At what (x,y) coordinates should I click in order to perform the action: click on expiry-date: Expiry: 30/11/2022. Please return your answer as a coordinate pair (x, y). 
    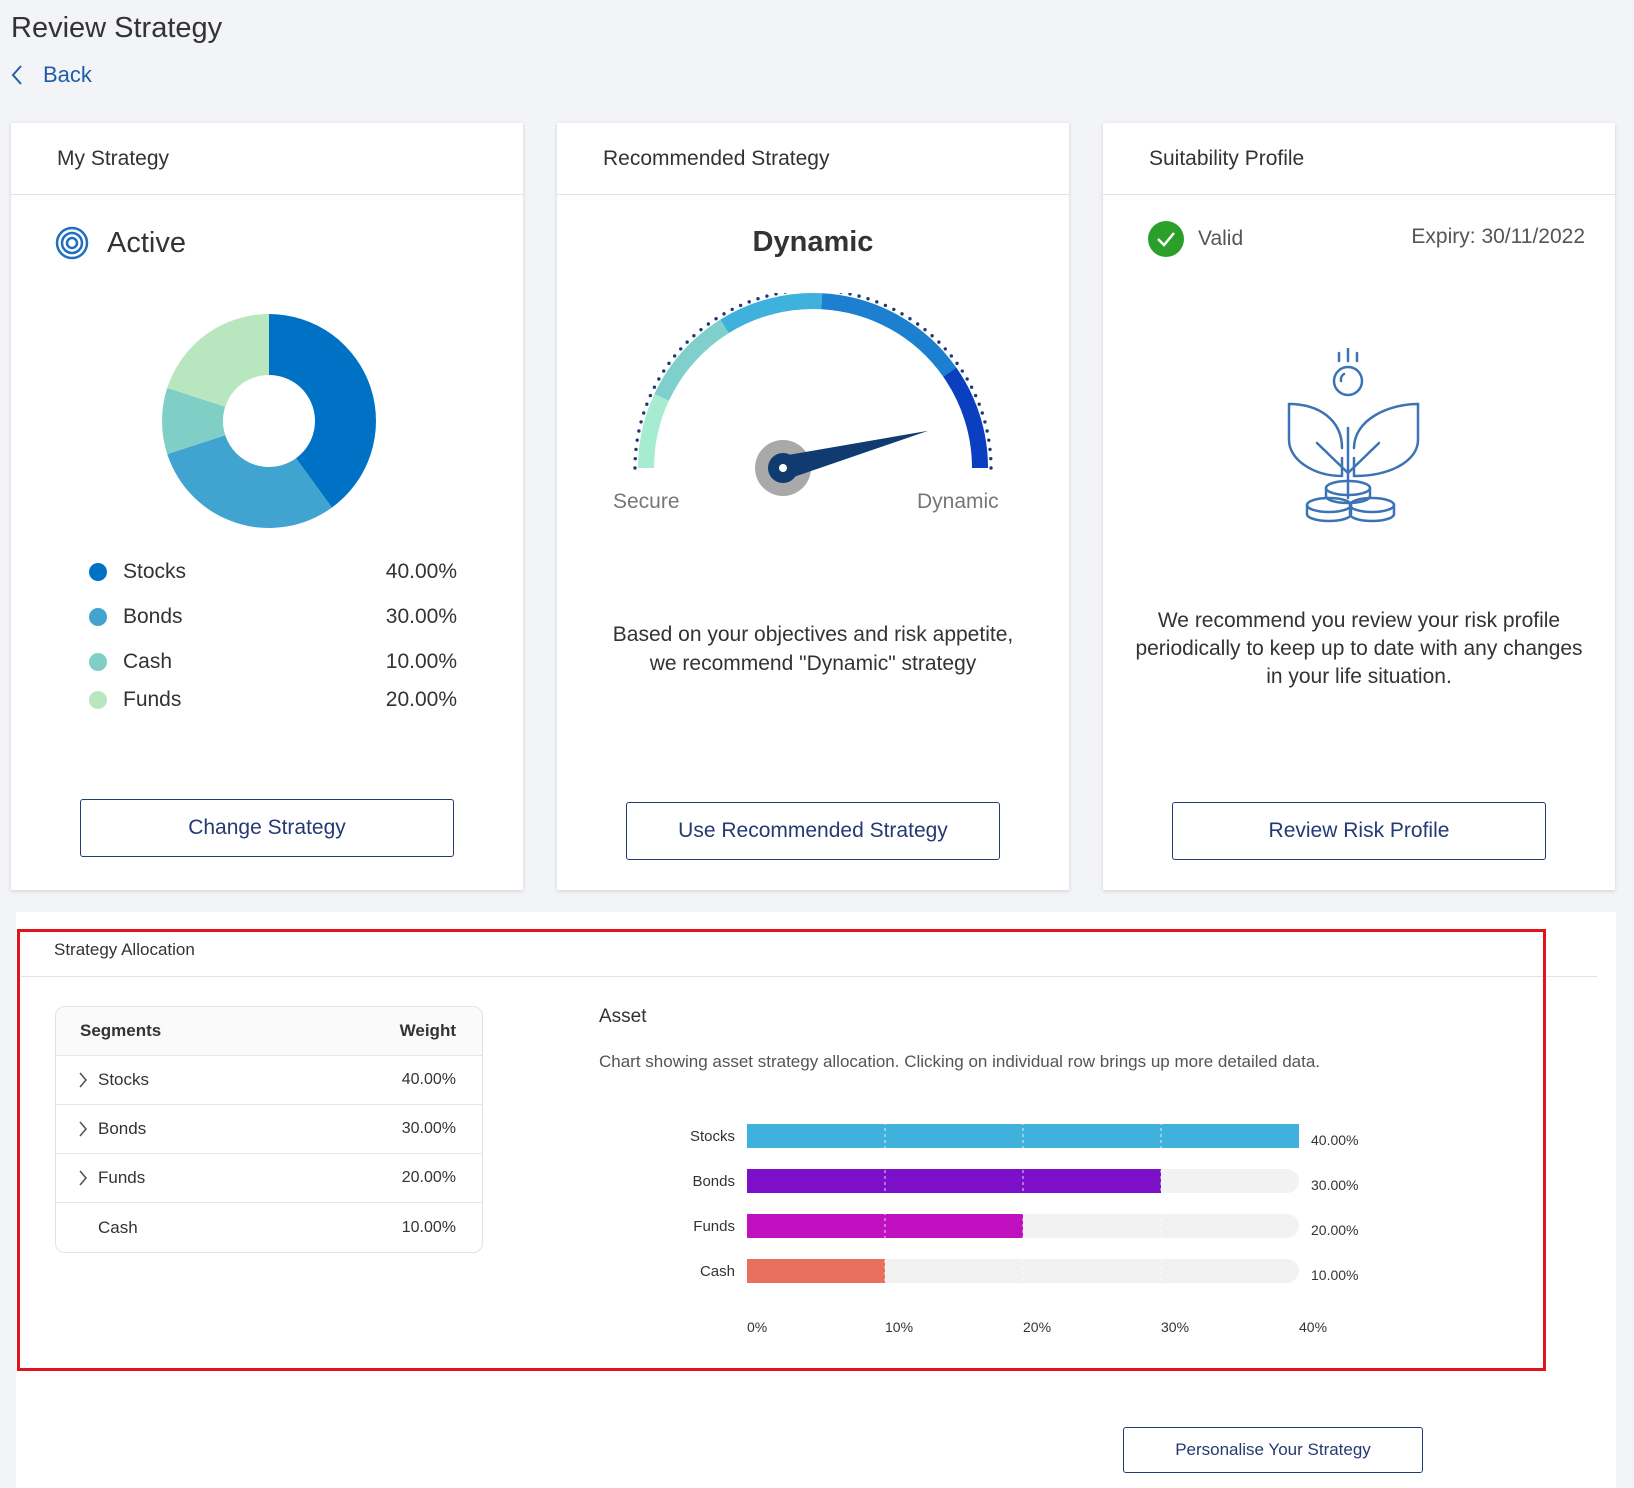
    Looking at the image, I should click on (1498, 237).